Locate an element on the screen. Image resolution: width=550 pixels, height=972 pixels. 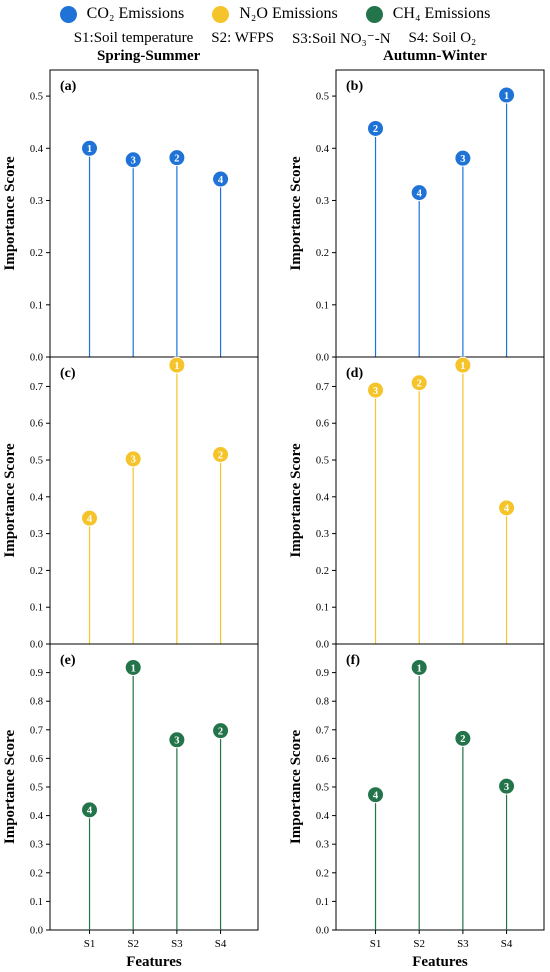
legend-item-n2o: N₂O Emissions is located at coordinates (275, 14).